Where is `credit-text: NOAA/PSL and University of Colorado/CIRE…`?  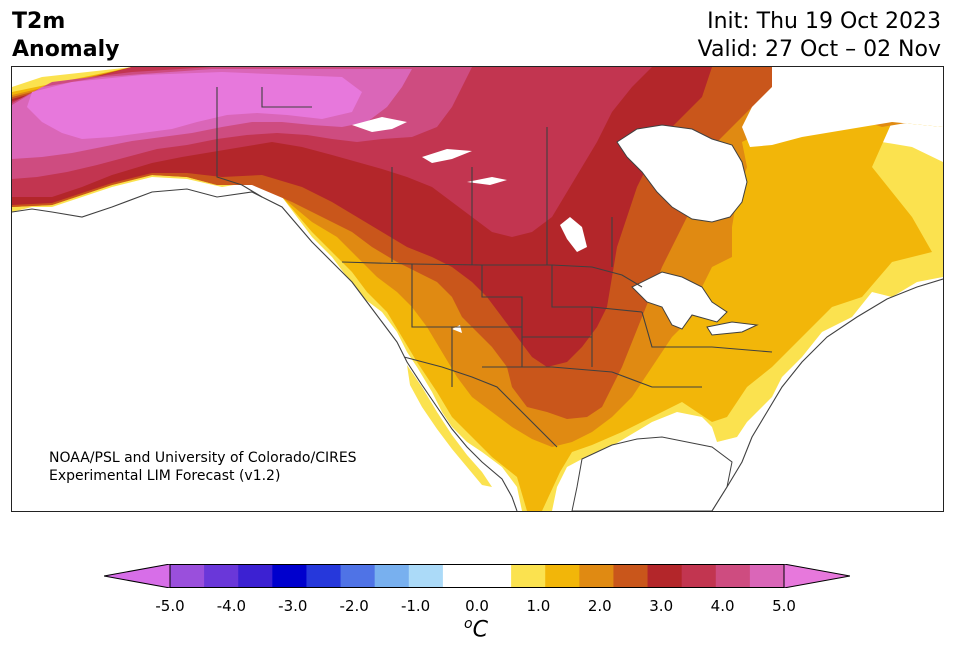 credit-text: NOAA/PSL and University of Colorado/CIRE… is located at coordinates (203, 467).